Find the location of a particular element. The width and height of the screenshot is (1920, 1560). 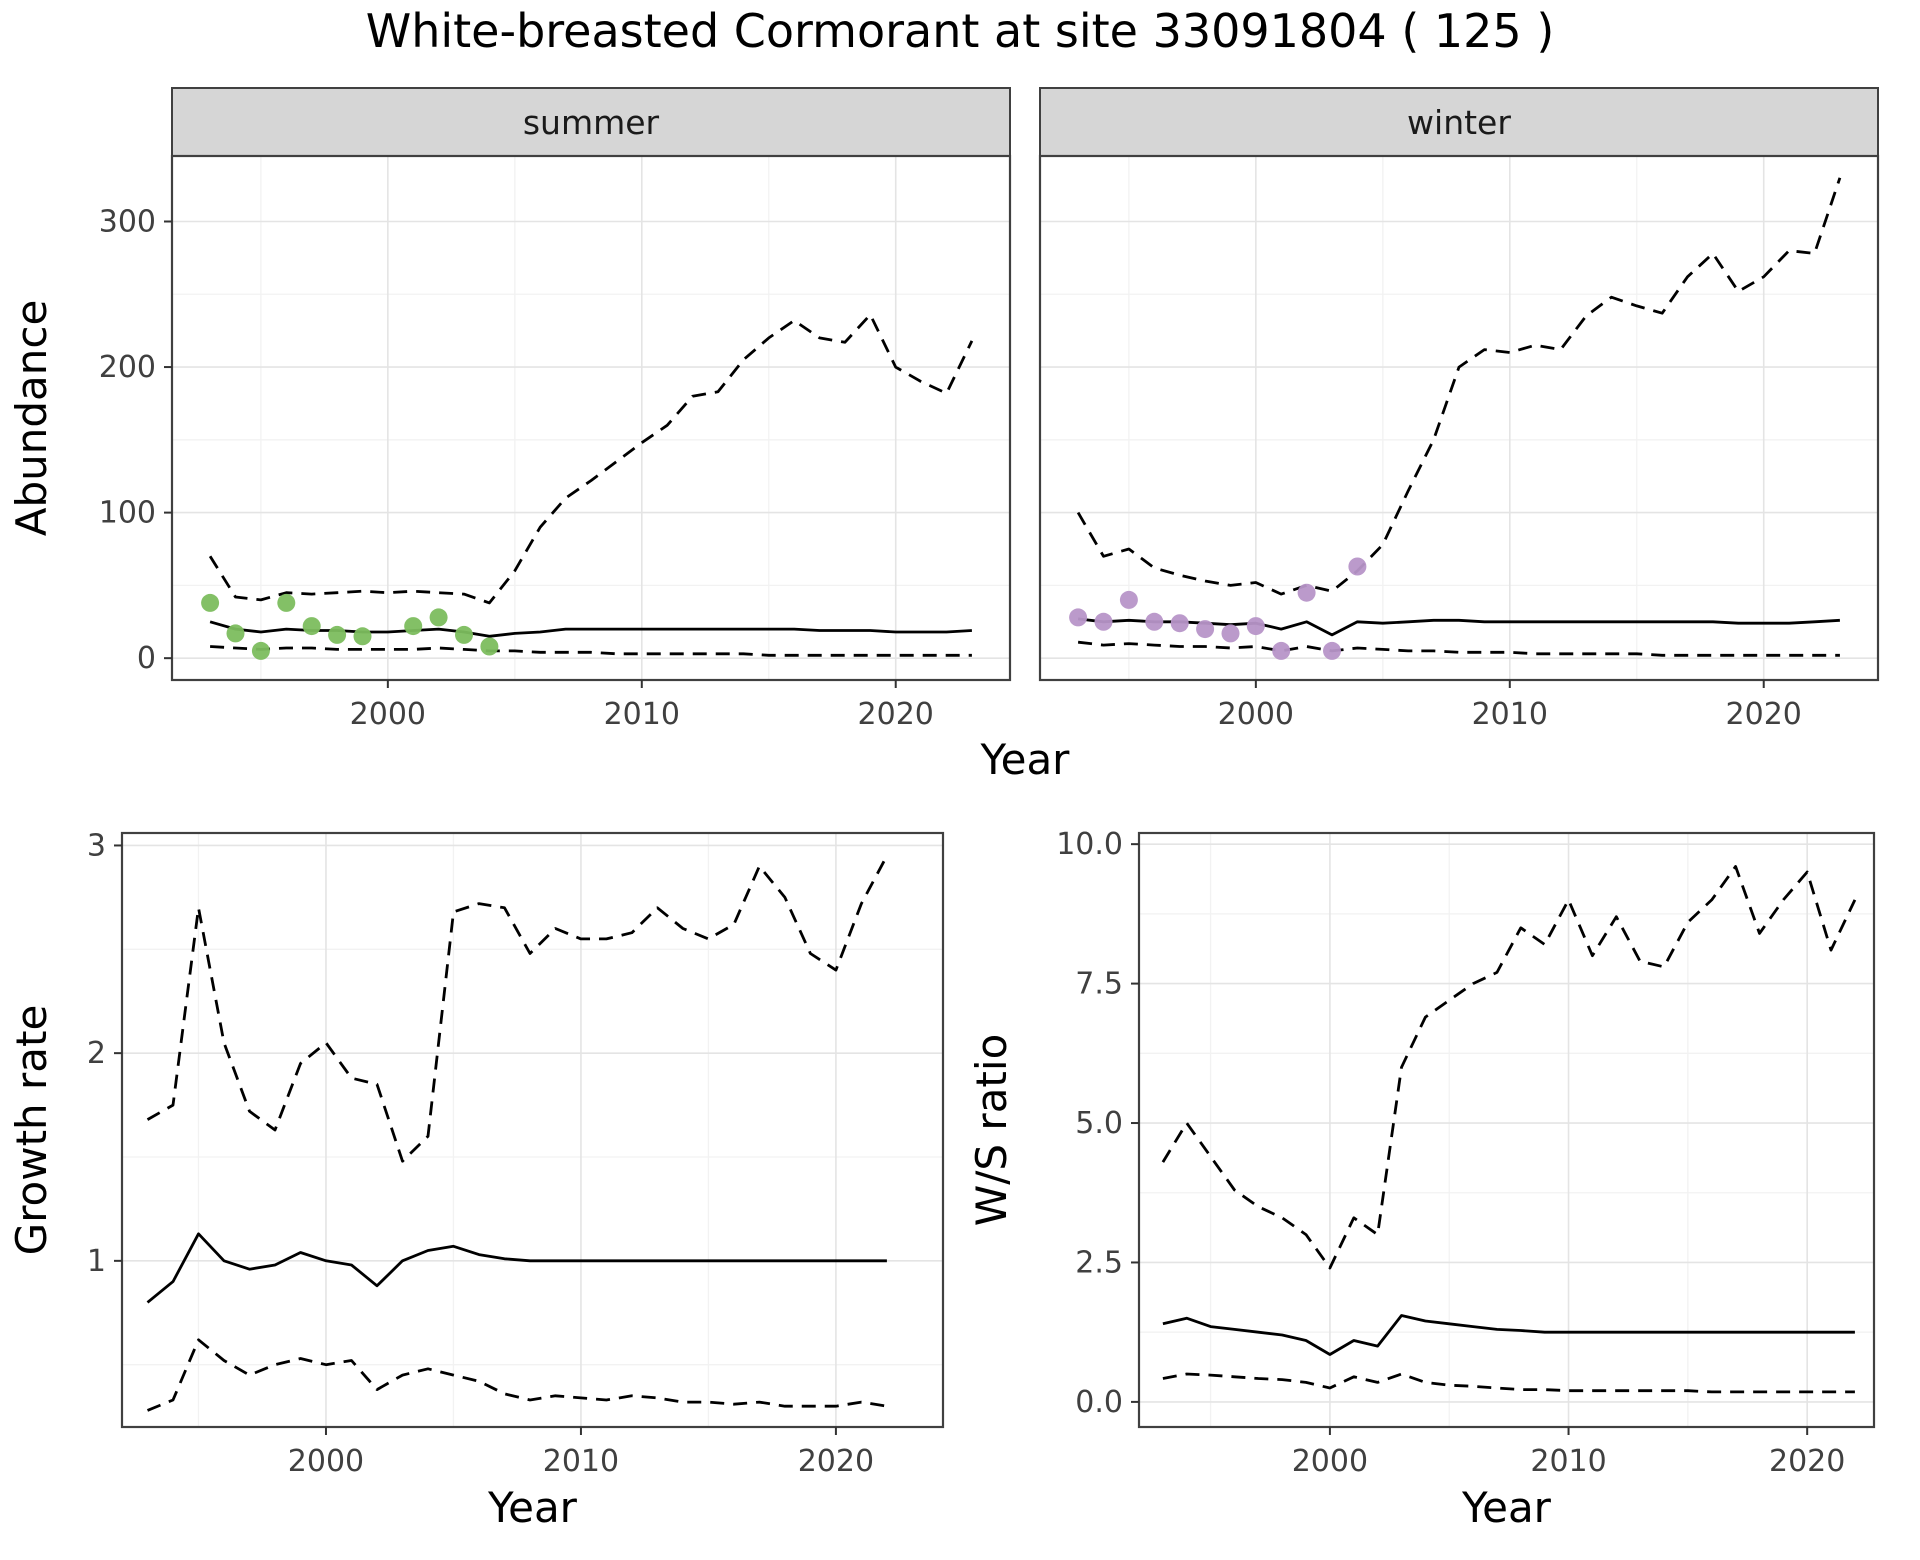

ws-ratio-median-line is located at coordinates (1508, 1335).